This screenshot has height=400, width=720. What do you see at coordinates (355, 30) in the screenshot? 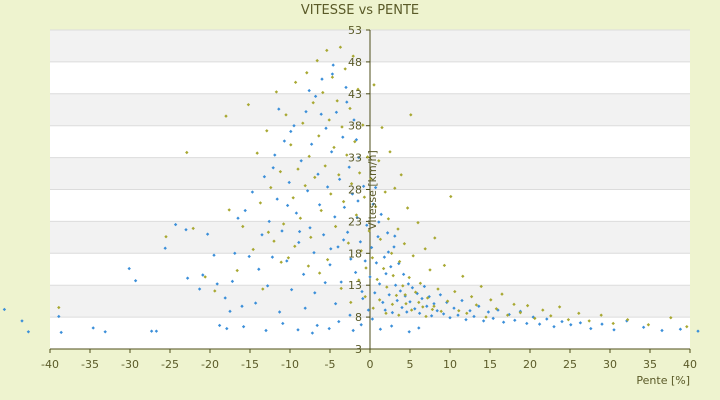
I see `y-tick-label: 53` at bounding box center [355, 30].